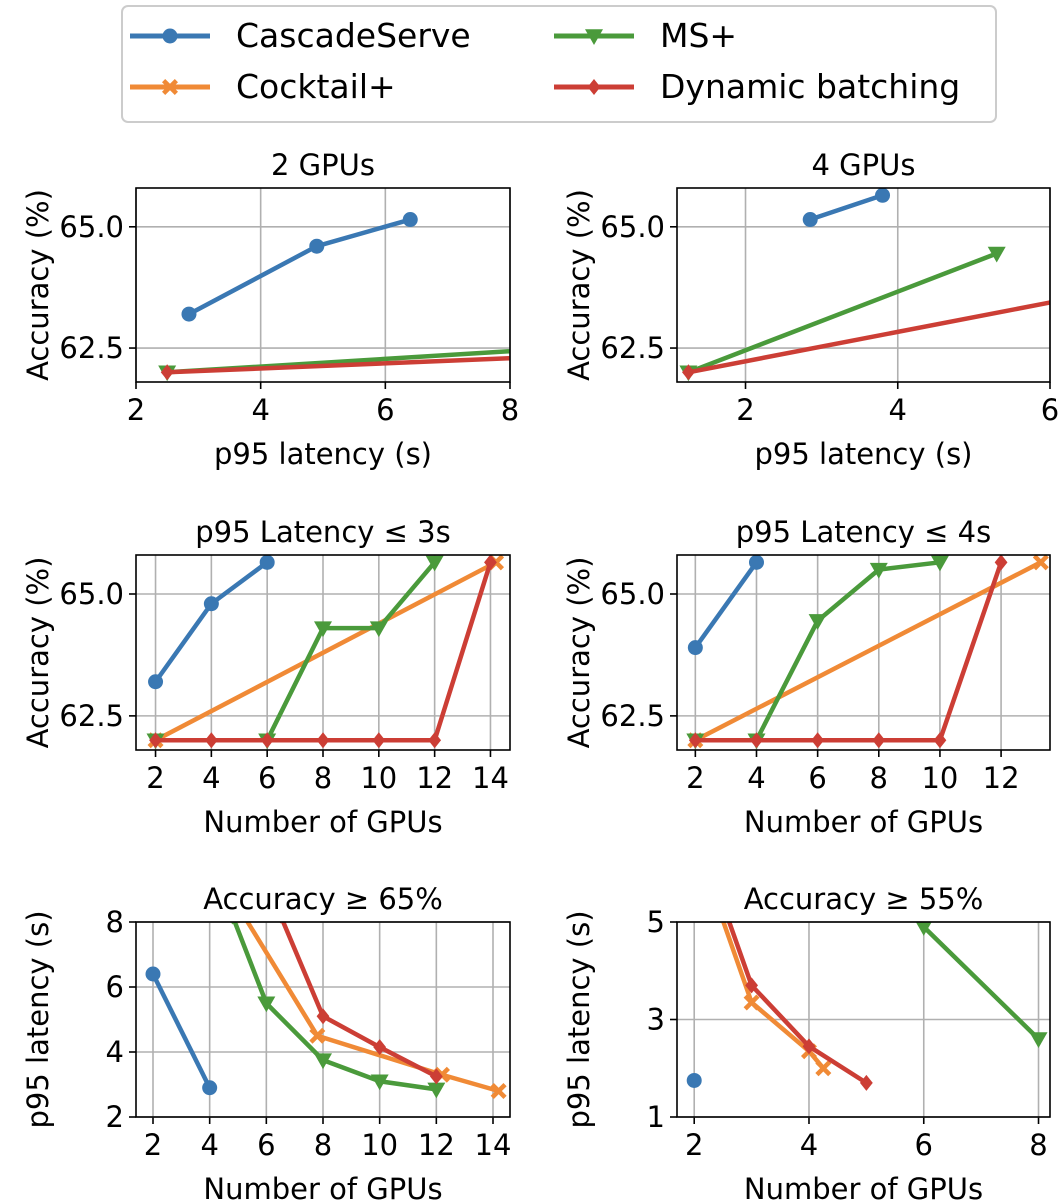 This screenshot has height=1204, width=1062. What do you see at coordinates (864, 899) in the screenshot?
I see `subplot-title: Accuracy ≥ 55%` at bounding box center [864, 899].